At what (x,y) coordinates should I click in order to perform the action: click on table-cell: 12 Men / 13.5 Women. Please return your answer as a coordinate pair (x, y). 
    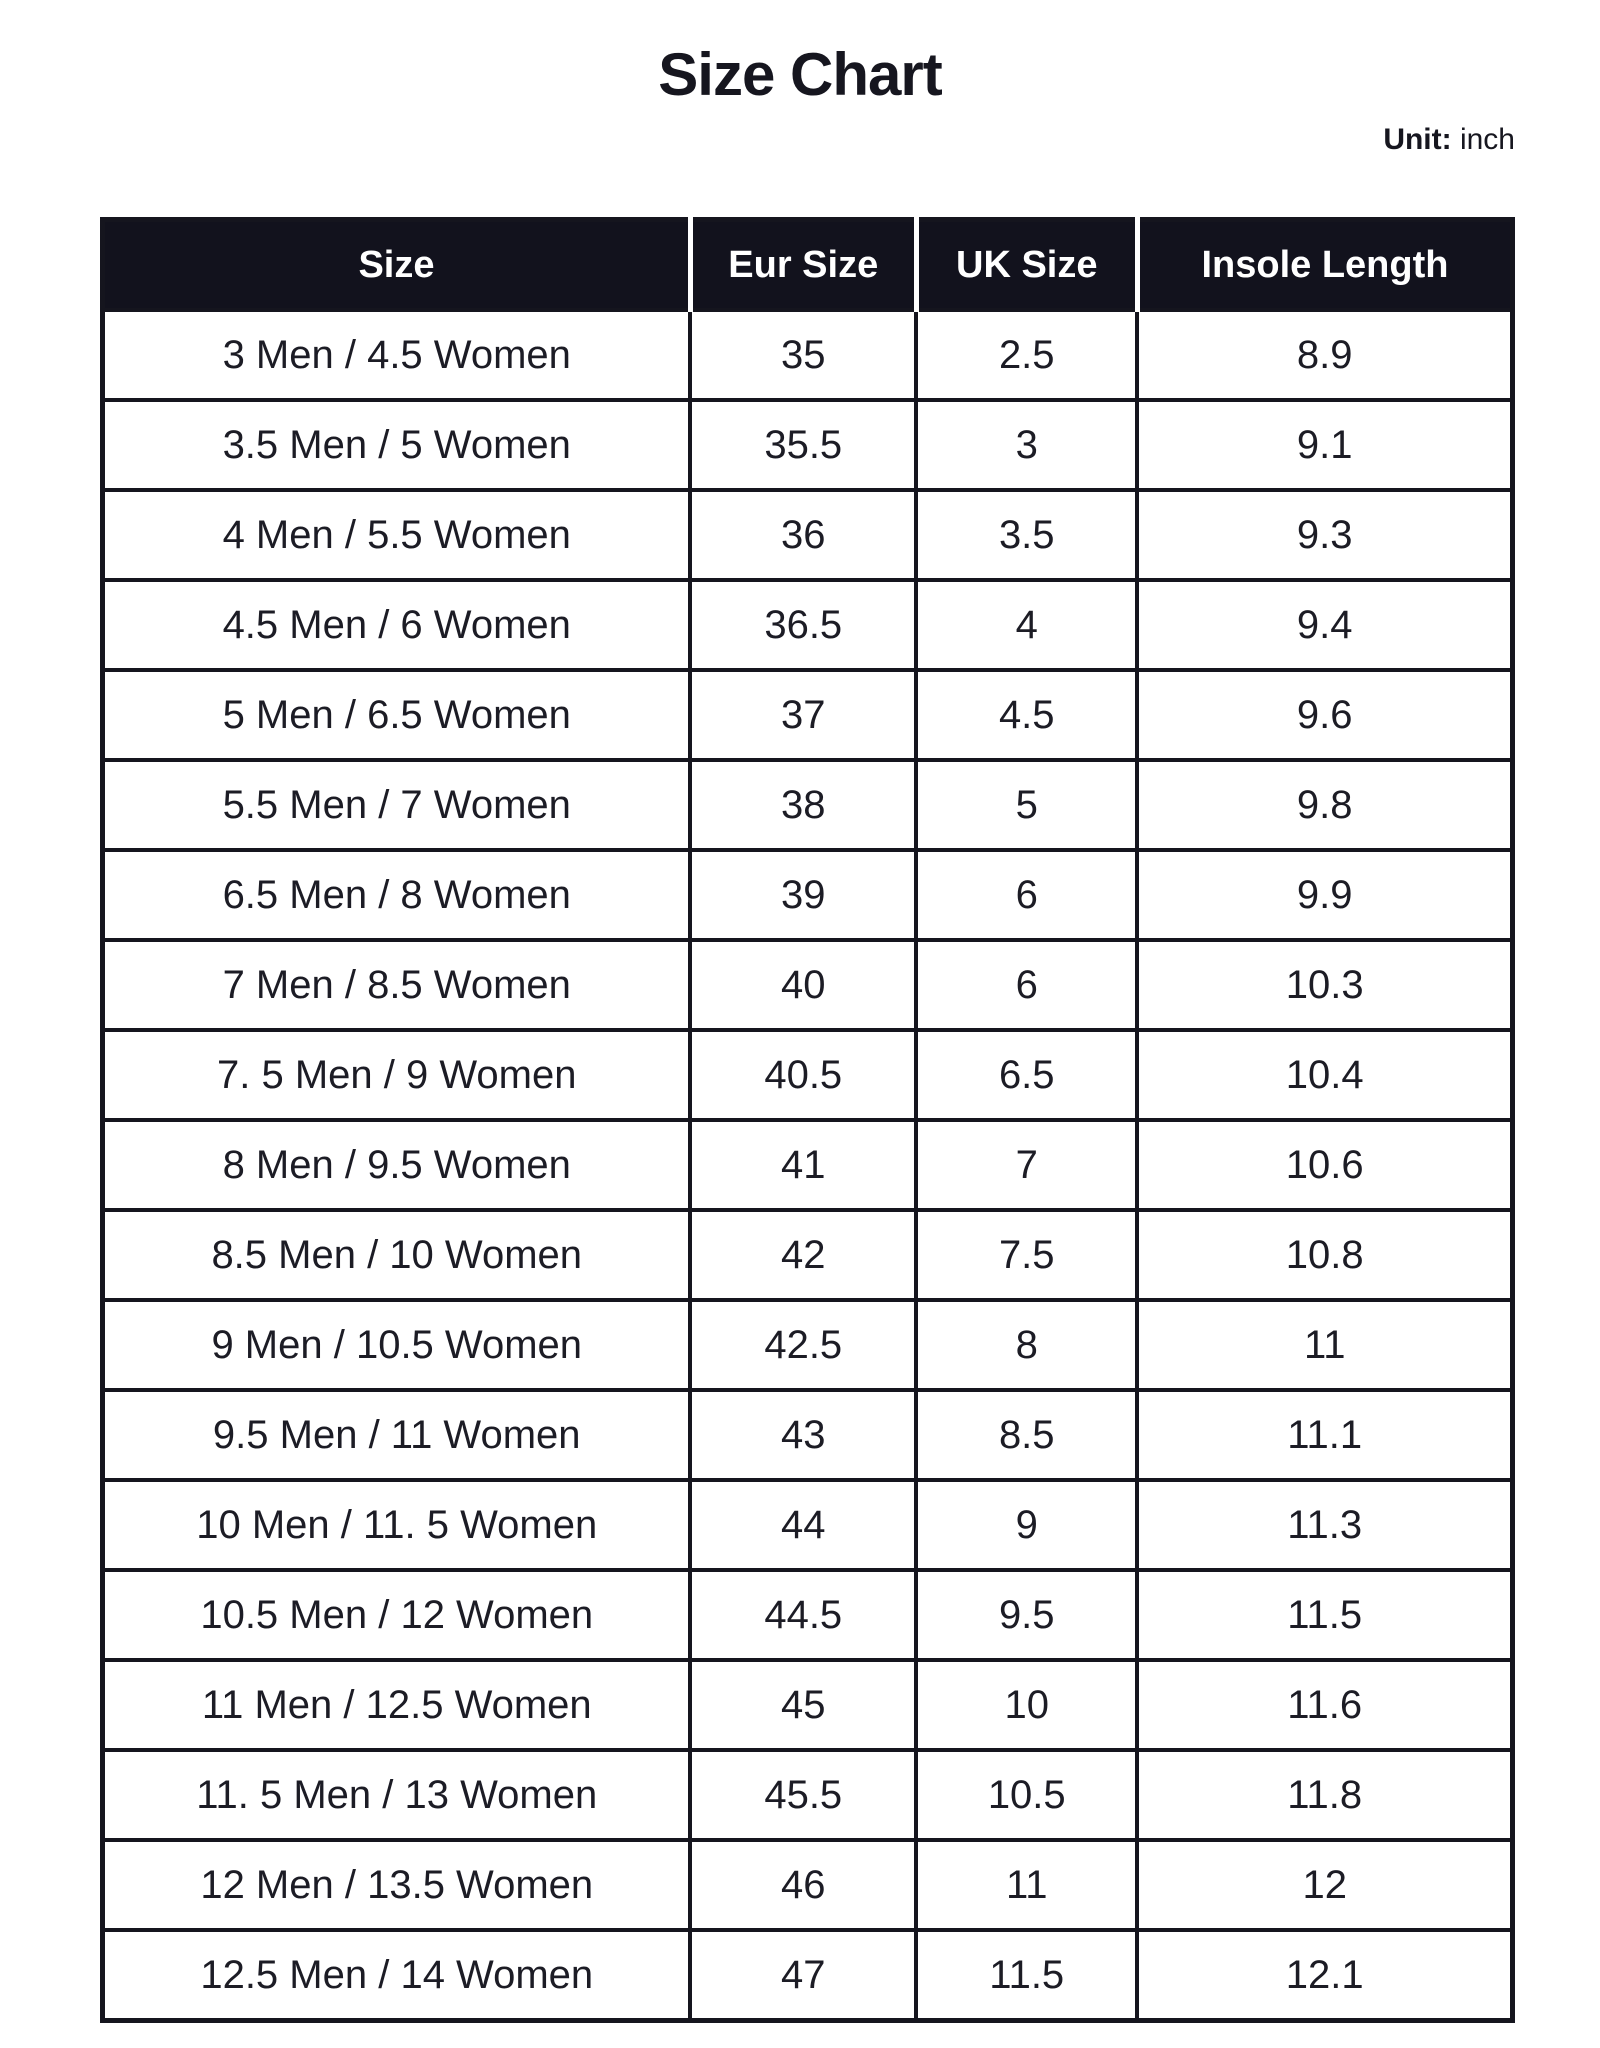
    Looking at the image, I should click on (396, 1885).